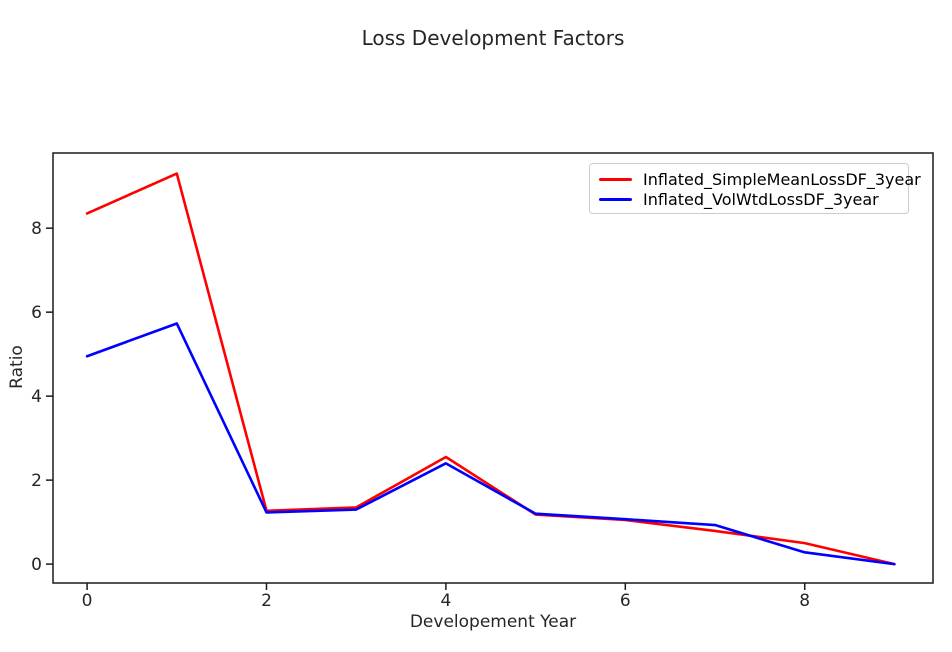 The width and height of the screenshot is (952, 652). What do you see at coordinates (36, 397) in the screenshot?
I see `y-tick-label: 4` at bounding box center [36, 397].